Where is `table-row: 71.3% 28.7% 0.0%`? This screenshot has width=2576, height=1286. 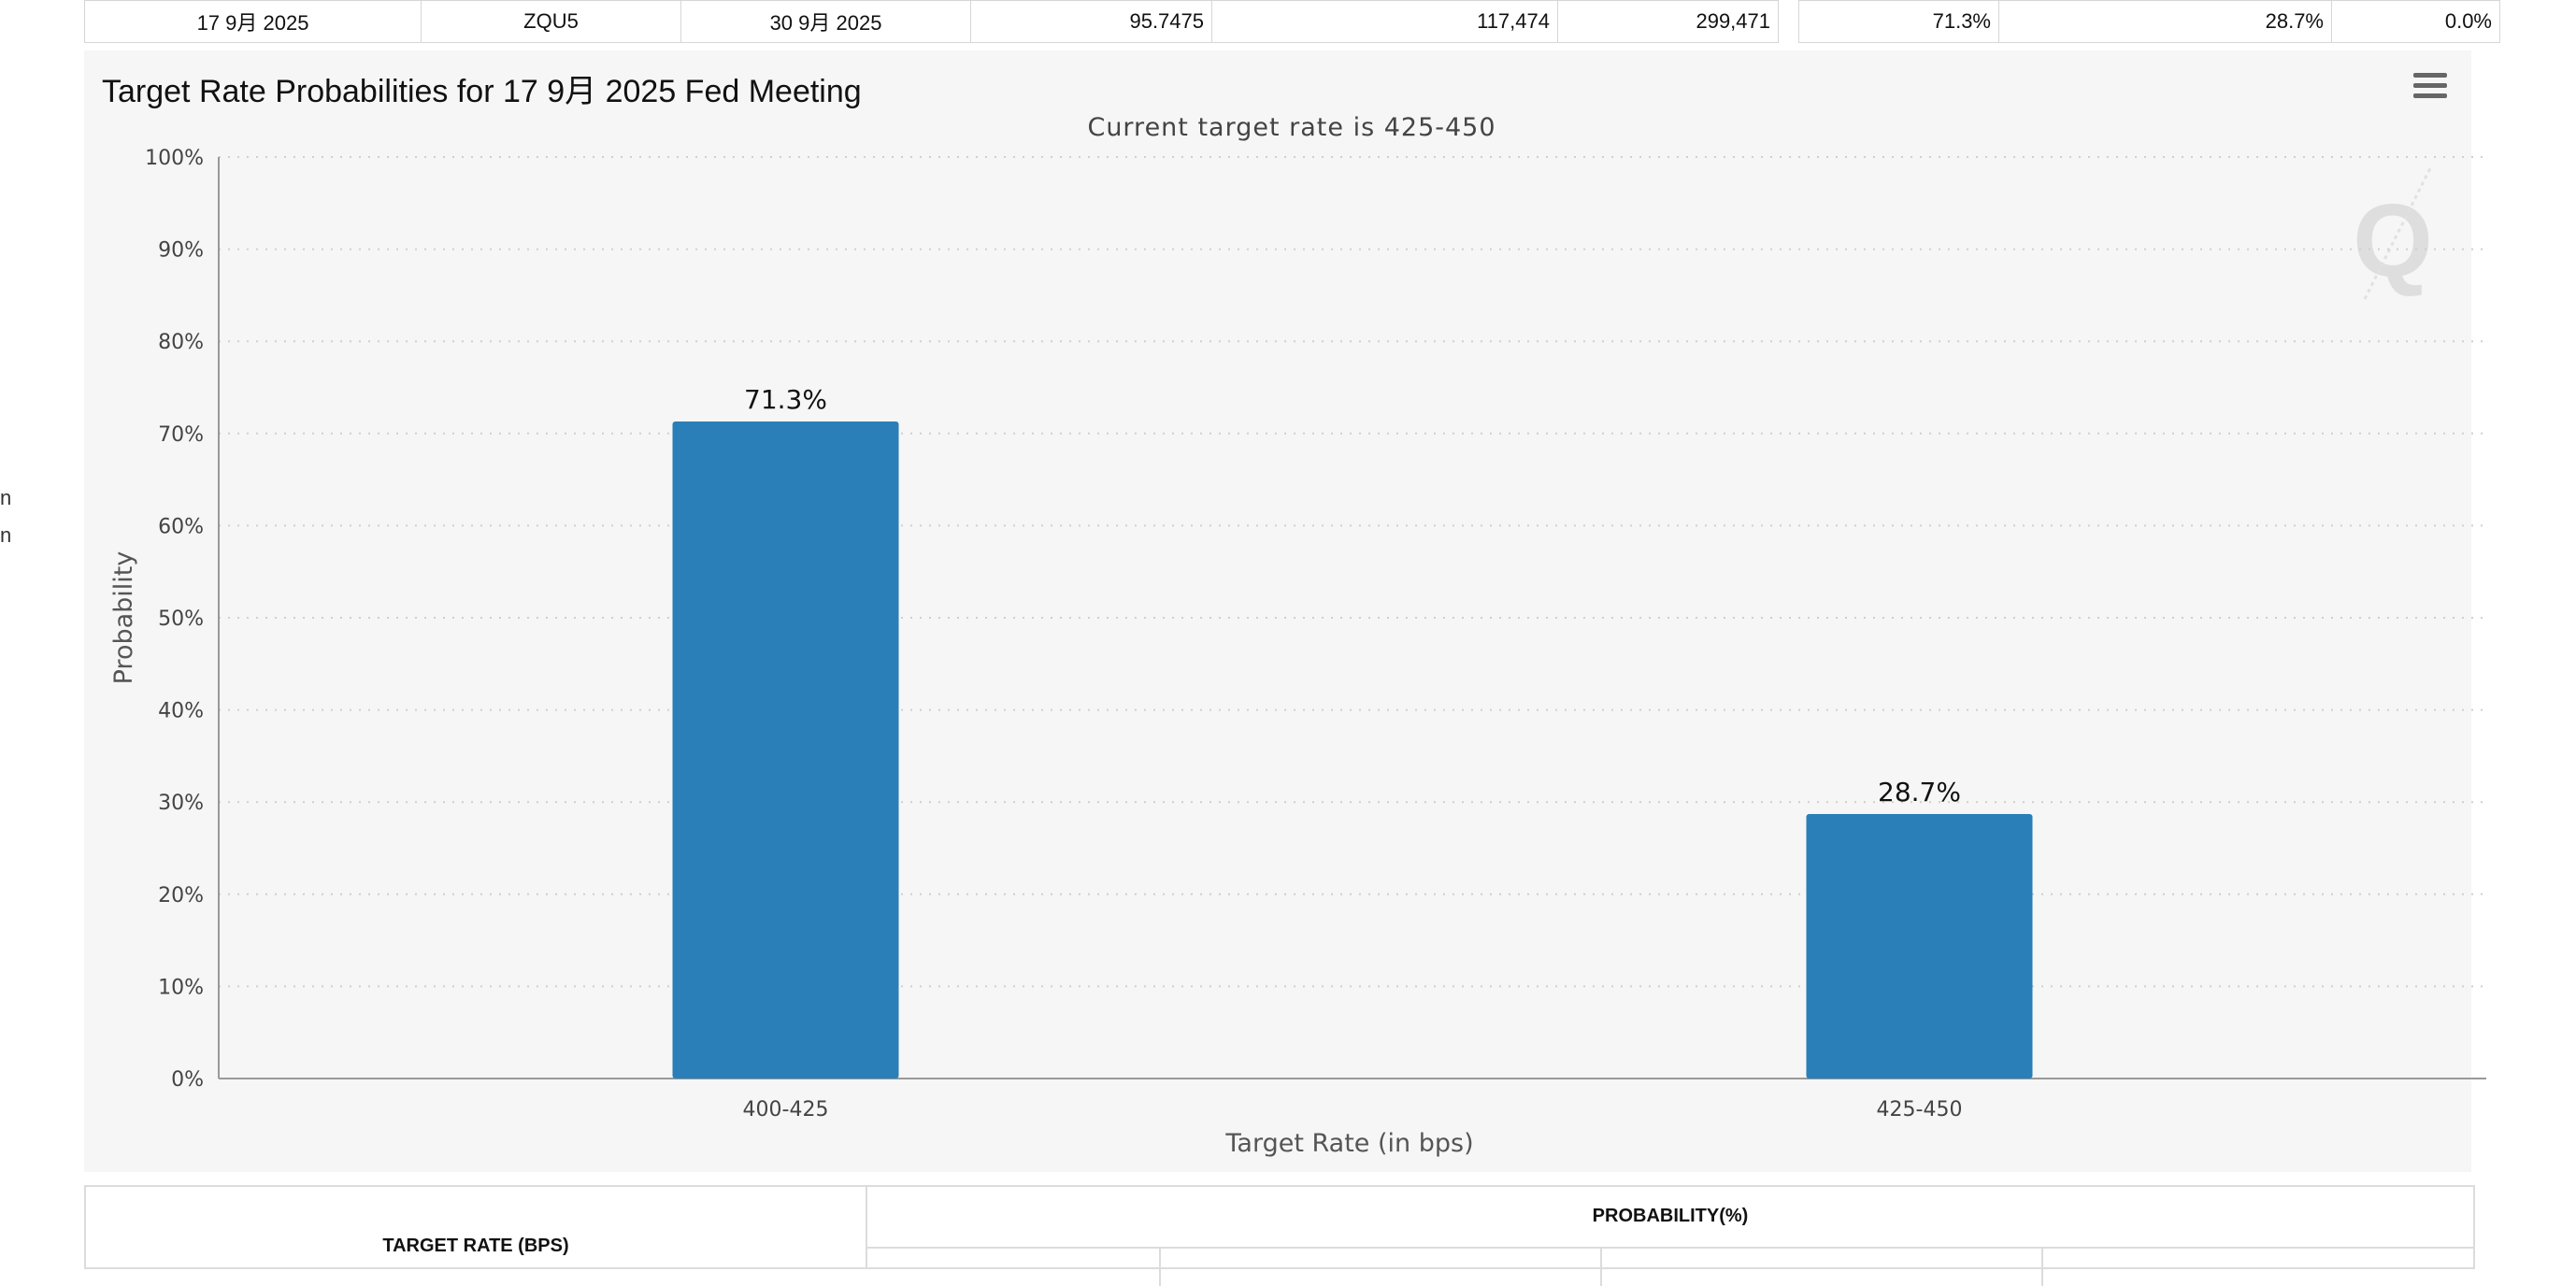 table-row: 71.3% 28.7% 0.0% is located at coordinates (2149, 21).